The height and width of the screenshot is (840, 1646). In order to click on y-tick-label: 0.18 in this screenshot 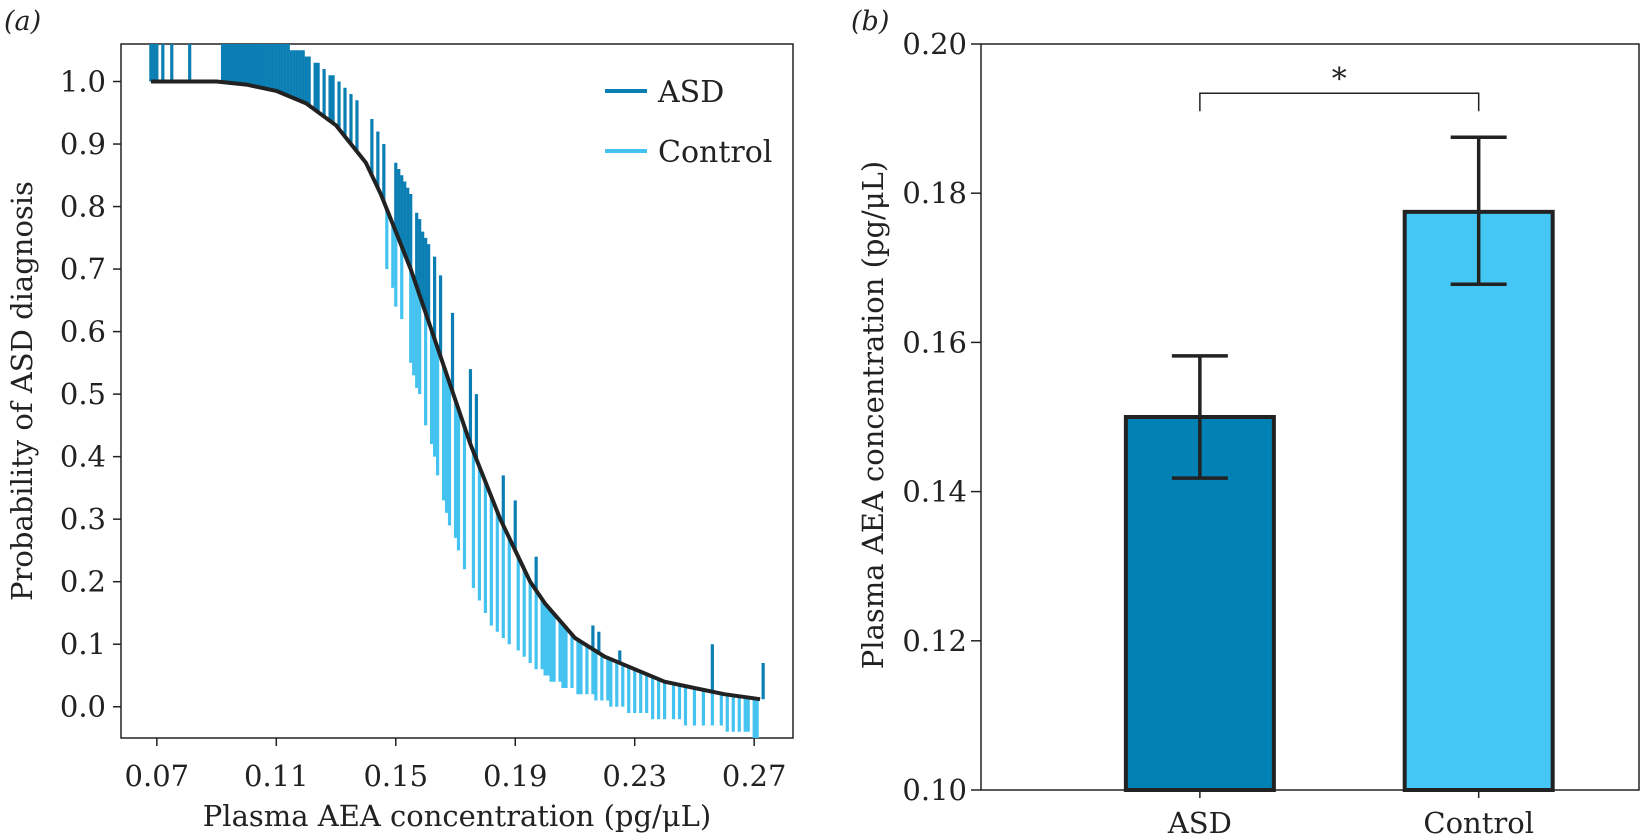, I will do `click(934, 193)`.